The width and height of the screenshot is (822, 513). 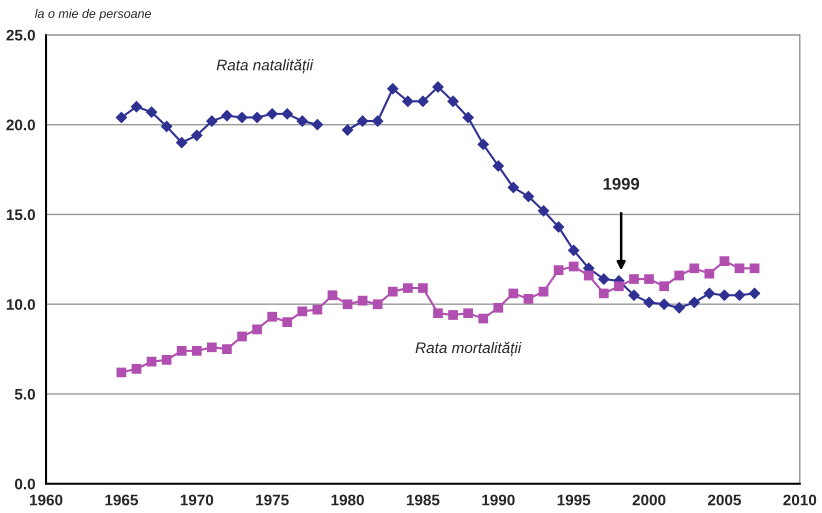 I want to click on y-tick-label: 15.0, so click(x=20, y=214).